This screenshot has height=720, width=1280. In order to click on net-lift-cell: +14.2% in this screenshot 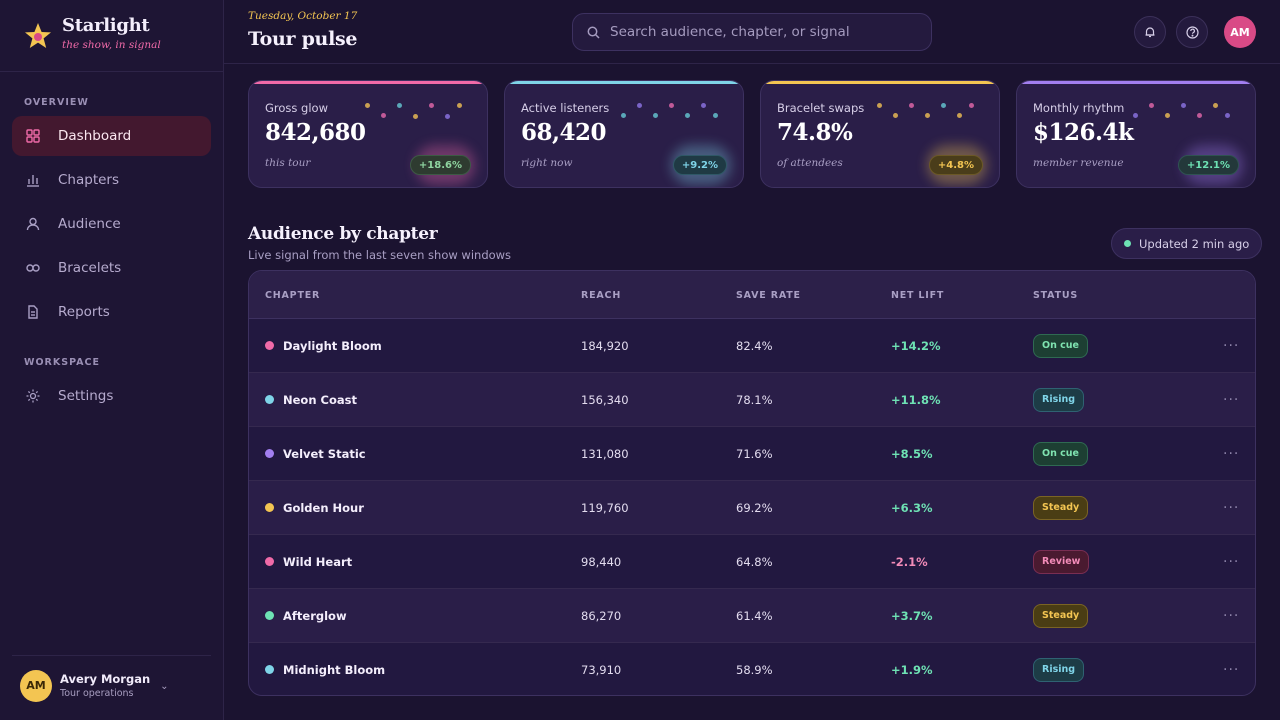, I will do `click(916, 345)`.